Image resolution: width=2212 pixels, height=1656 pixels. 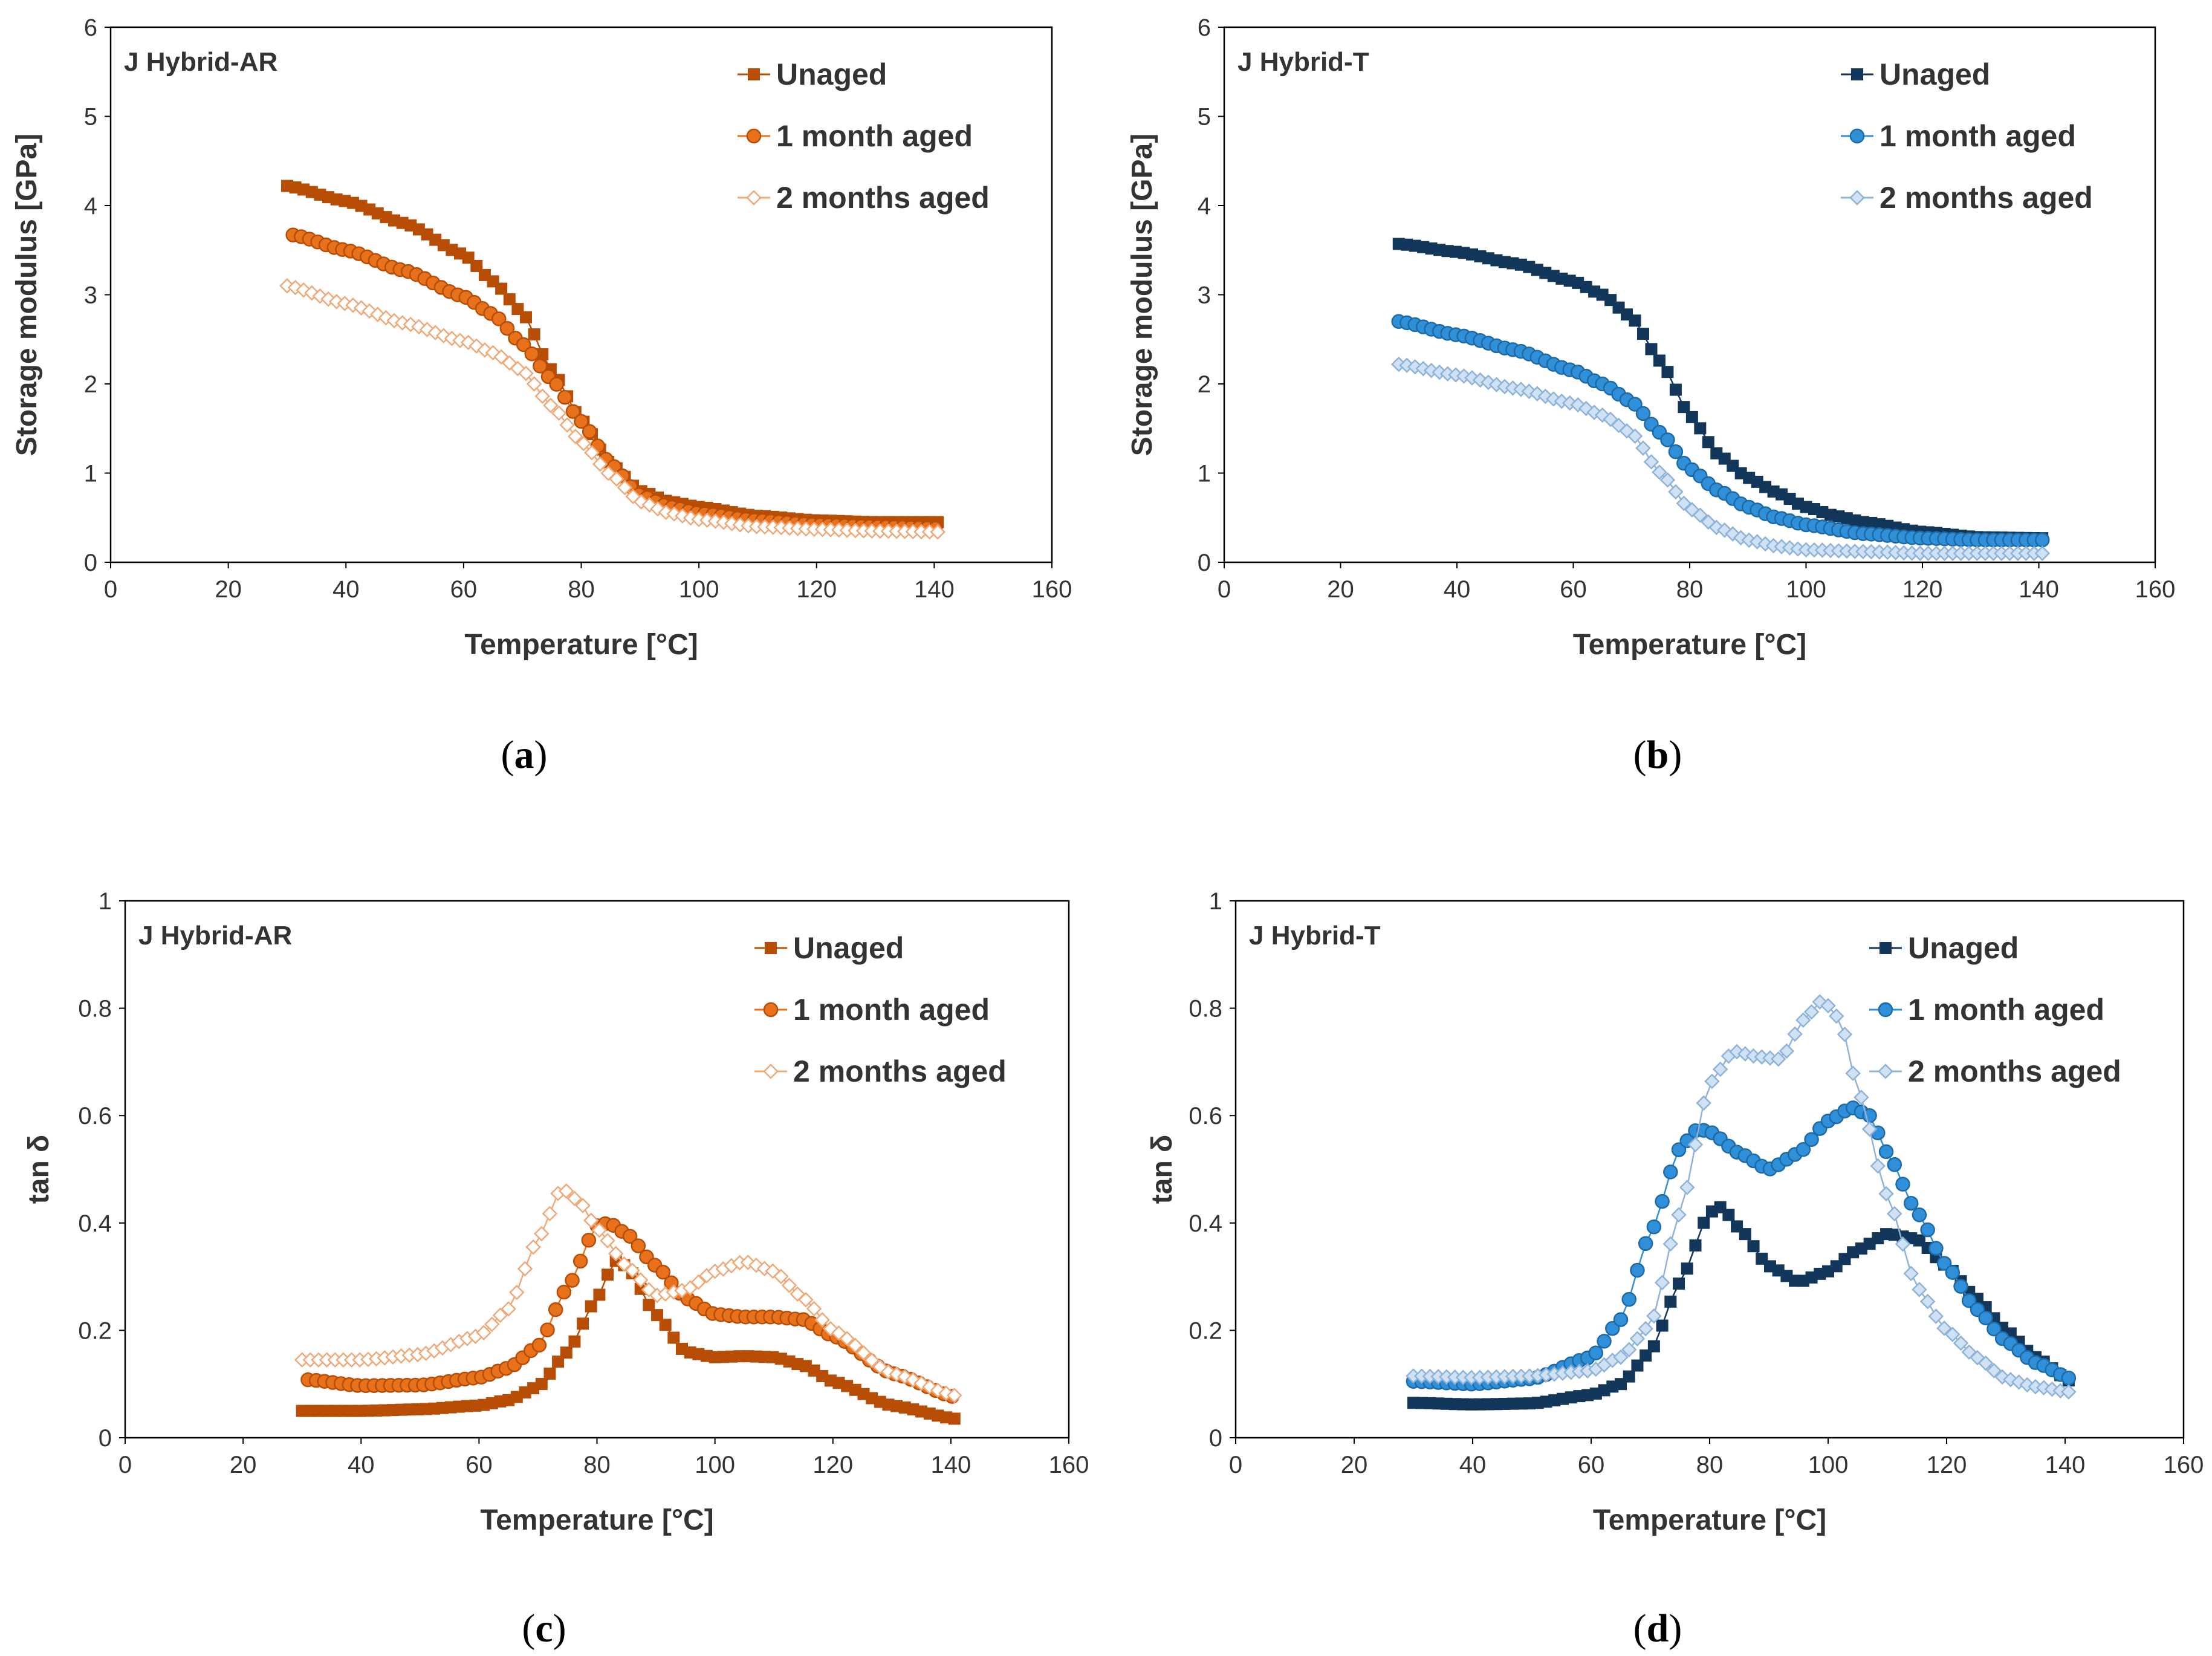 I want to click on legend-label: 2 months aged, so click(x=2014, y=1071).